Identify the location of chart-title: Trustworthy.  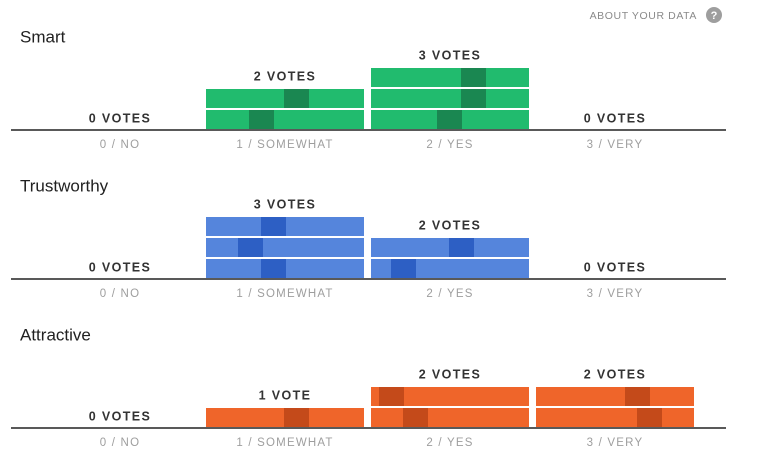
(64, 185).